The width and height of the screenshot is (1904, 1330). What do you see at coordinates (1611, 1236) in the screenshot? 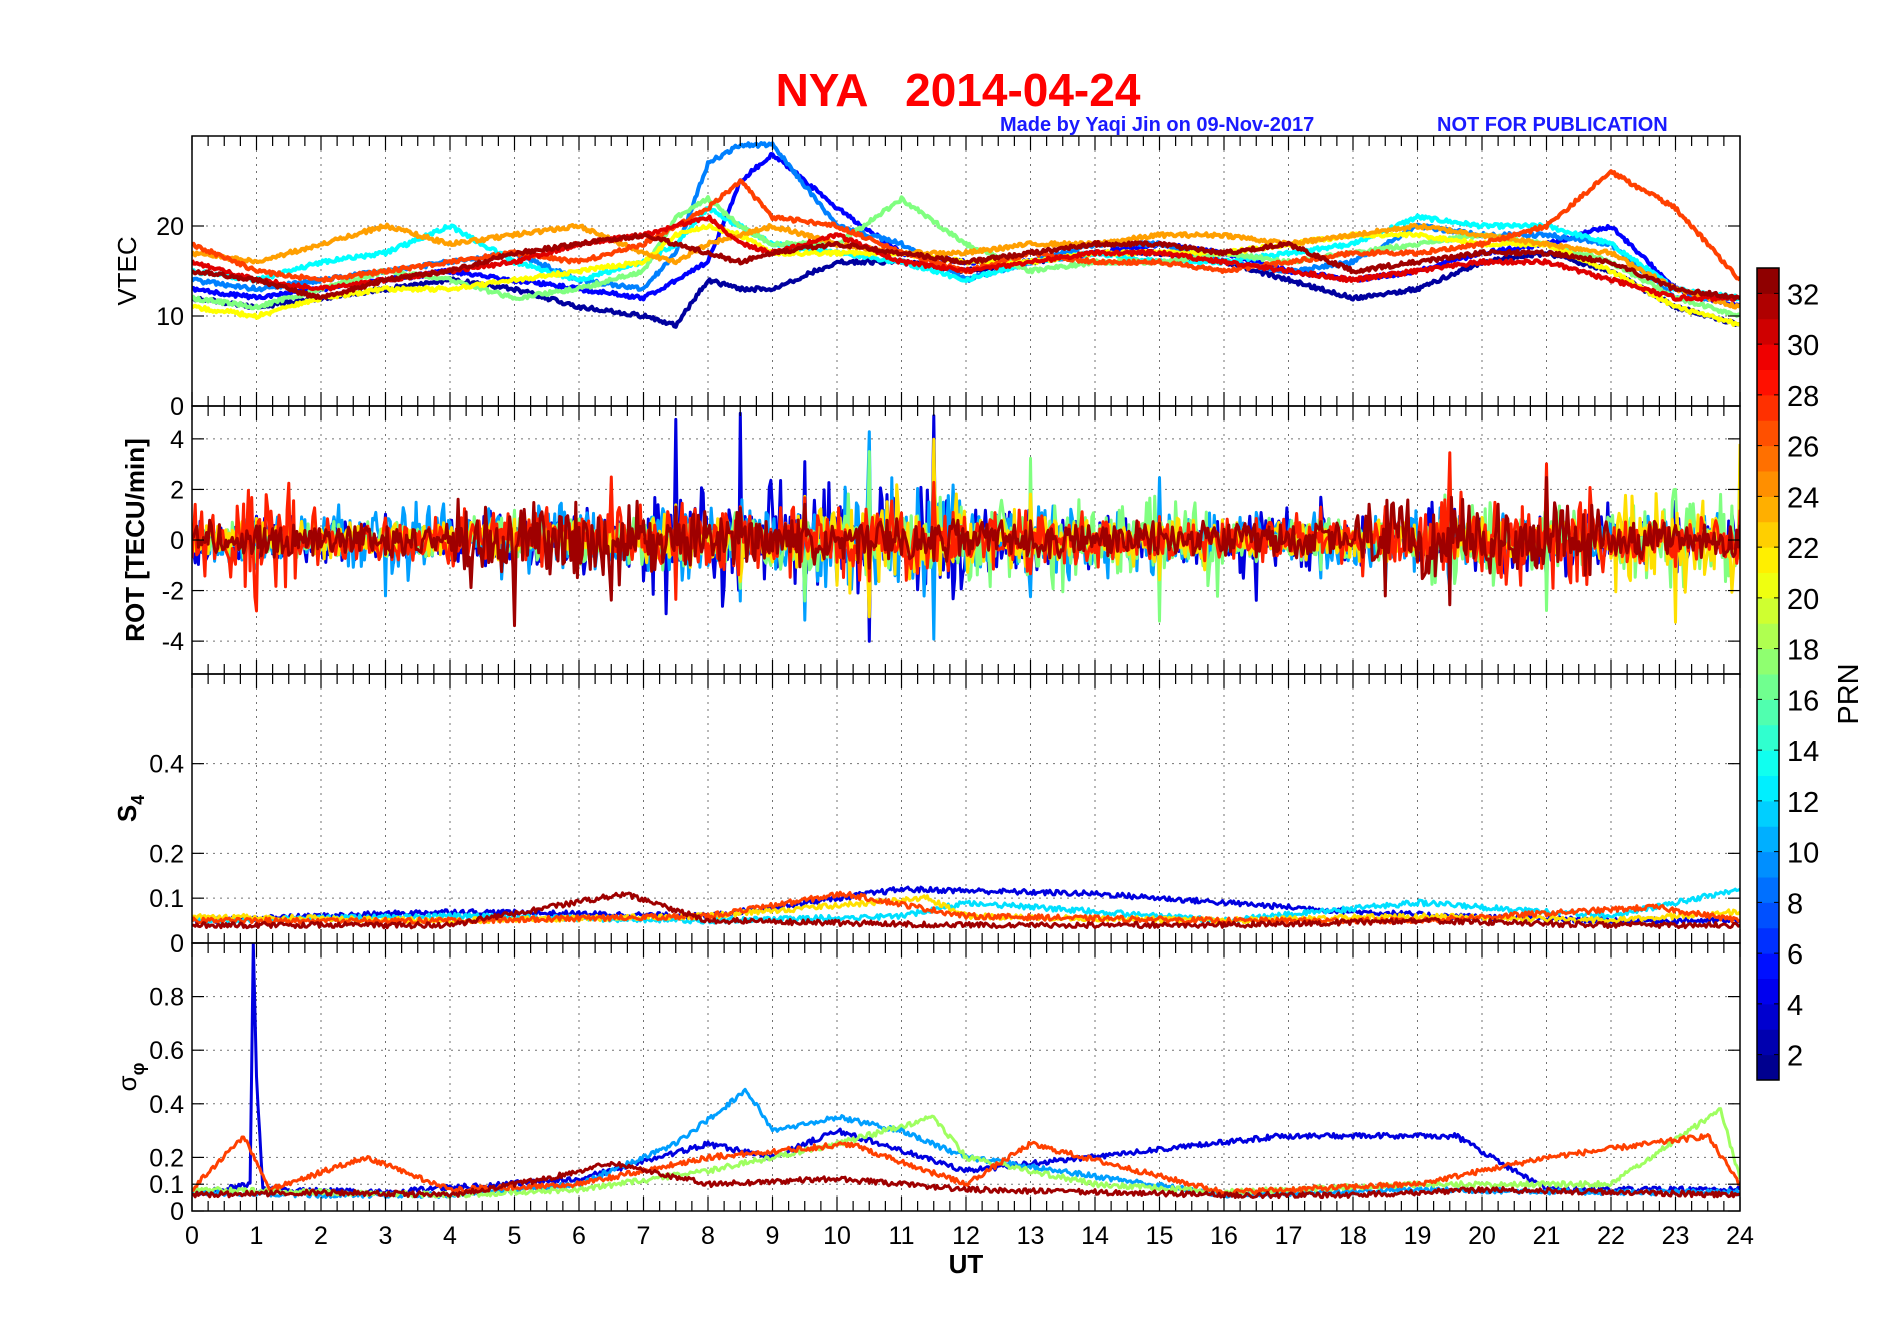
I see `x-tick-label: 22` at bounding box center [1611, 1236].